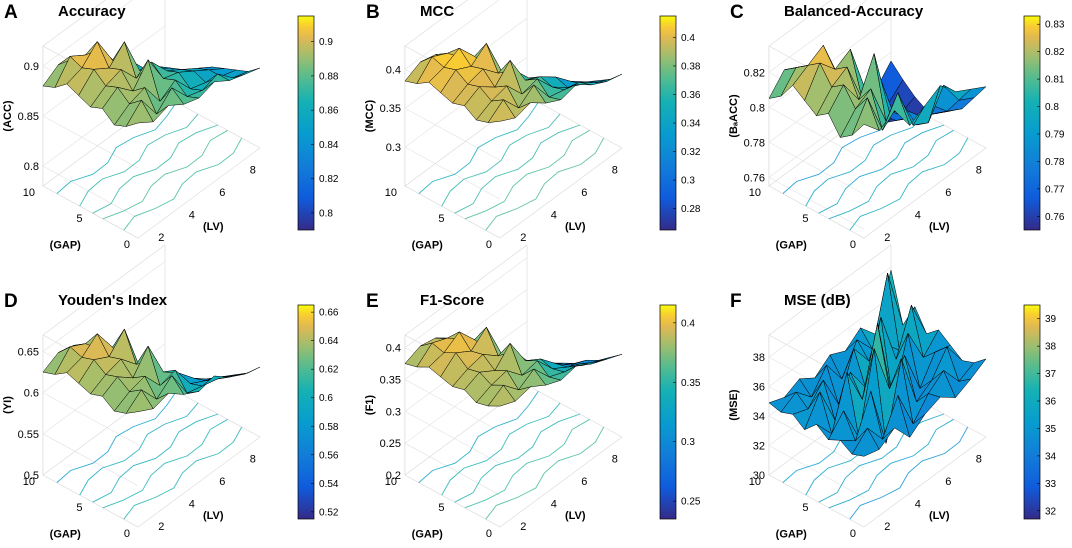  I want to click on panel-title: Youden's Index, so click(113, 300).